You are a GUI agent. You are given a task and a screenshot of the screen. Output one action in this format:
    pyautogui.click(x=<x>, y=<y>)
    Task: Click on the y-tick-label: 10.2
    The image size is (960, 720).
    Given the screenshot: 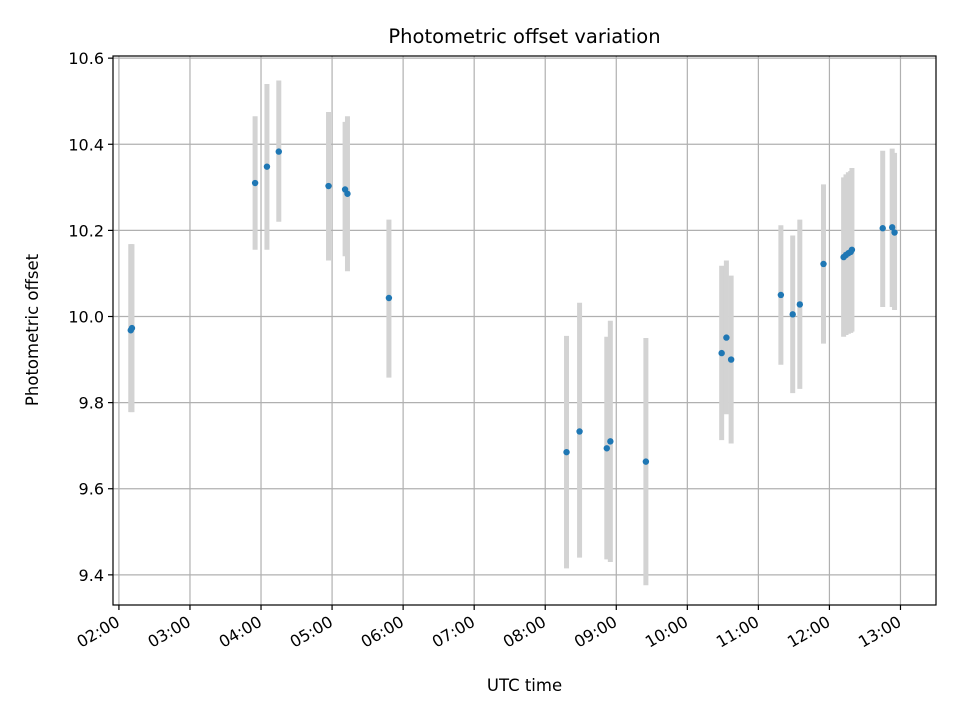 What is the action you would take?
    pyautogui.click(x=86, y=230)
    